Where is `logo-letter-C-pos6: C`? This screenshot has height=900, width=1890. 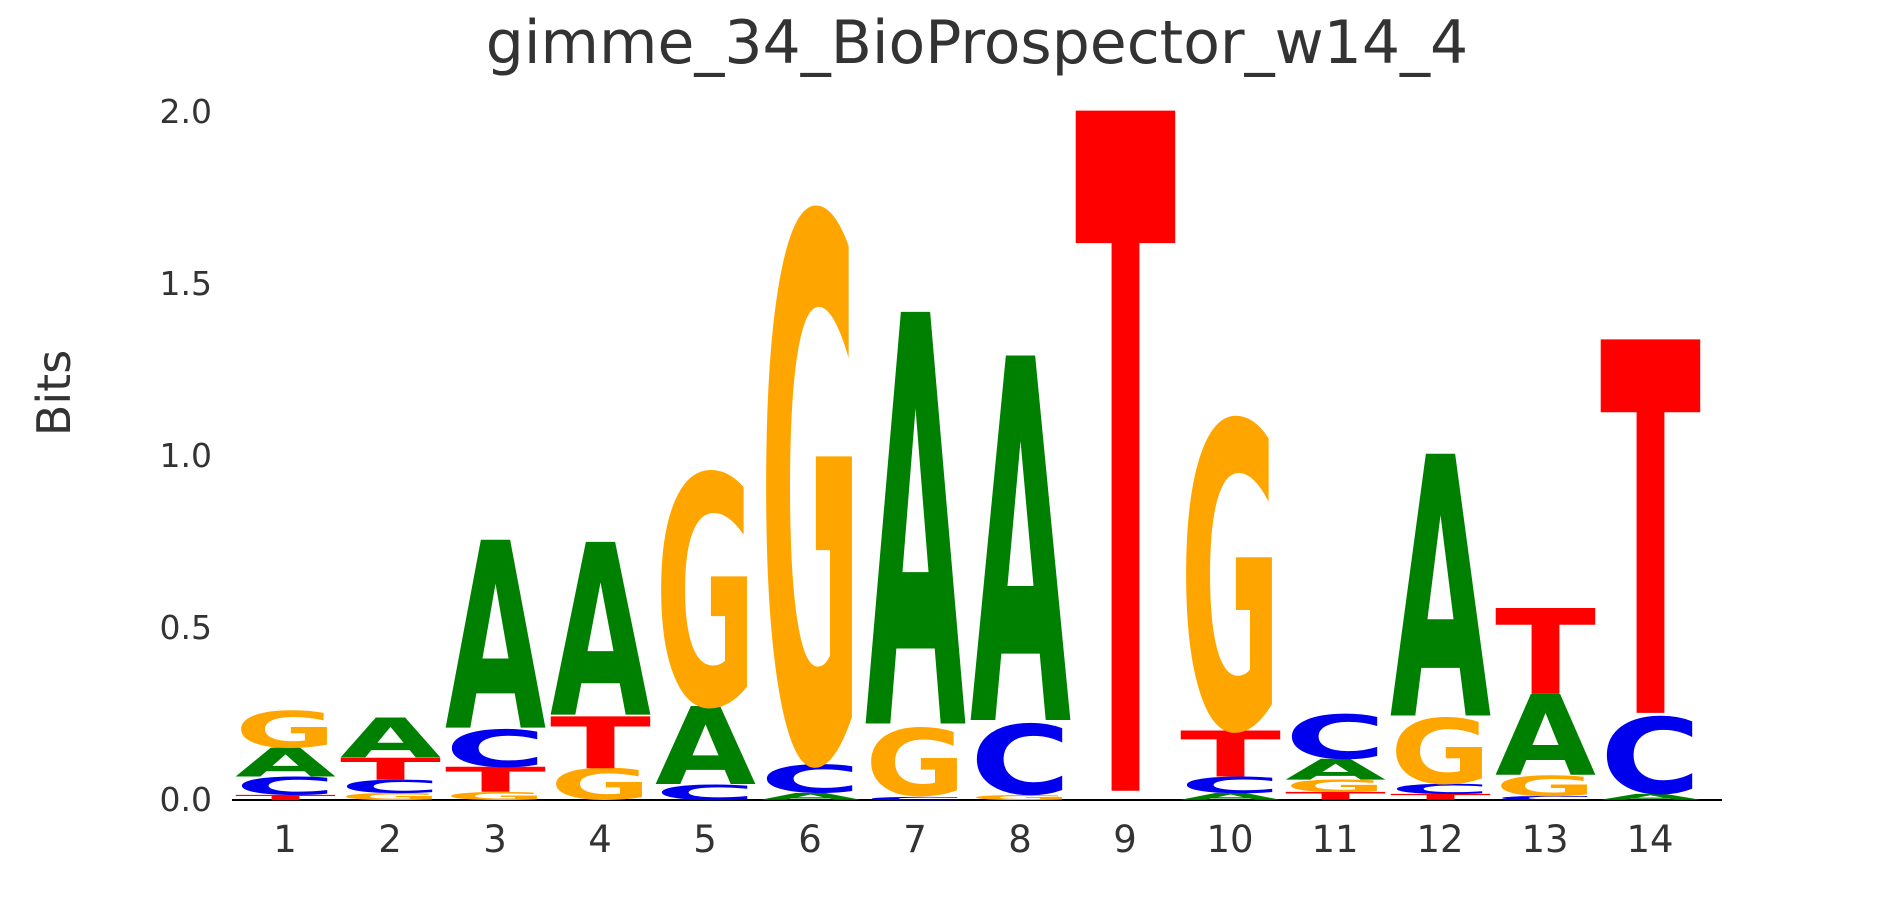
logo-letter-C-pos6: C is located at coordinates (810, 780).